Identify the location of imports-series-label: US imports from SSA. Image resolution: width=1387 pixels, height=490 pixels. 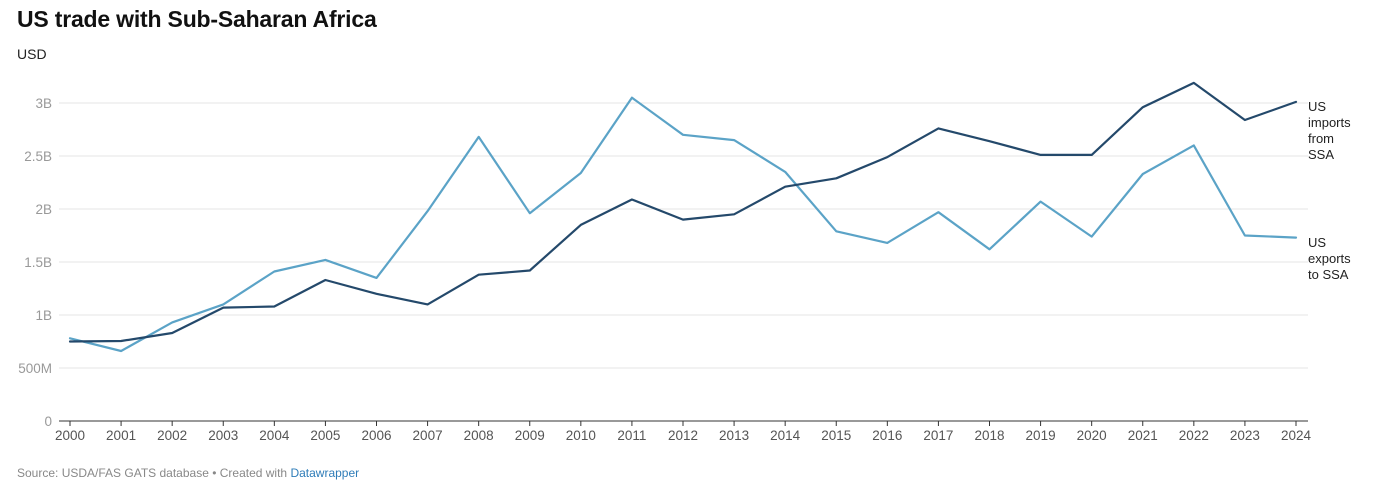
(1329, 130).